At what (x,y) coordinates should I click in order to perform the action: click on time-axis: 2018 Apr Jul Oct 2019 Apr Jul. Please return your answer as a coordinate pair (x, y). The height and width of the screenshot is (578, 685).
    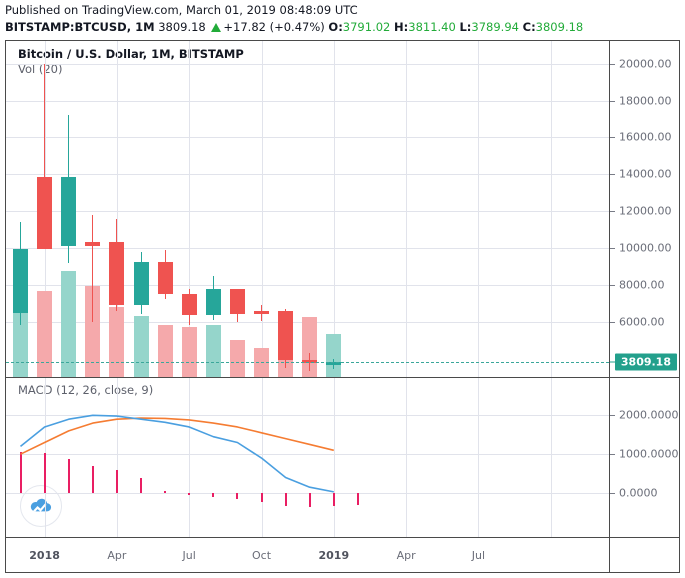
    Looking at the image, I should click on (342, 555).